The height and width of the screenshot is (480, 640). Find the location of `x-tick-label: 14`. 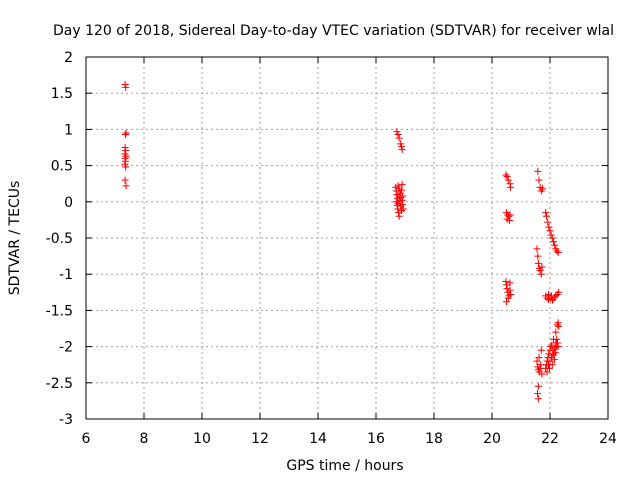

x-tick-label: 14 is located at coordinates (318, 439).